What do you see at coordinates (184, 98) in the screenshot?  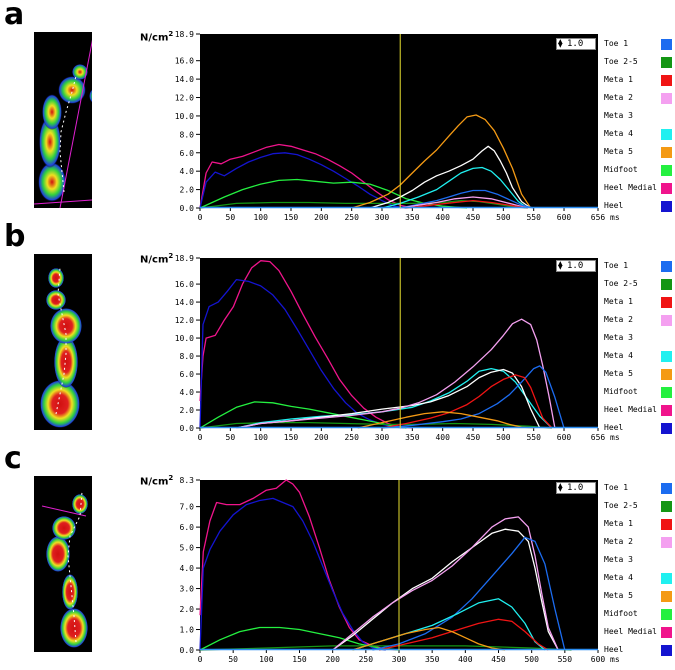 I see `y-tick-label: 12.0` at bounding box center [184, 98].